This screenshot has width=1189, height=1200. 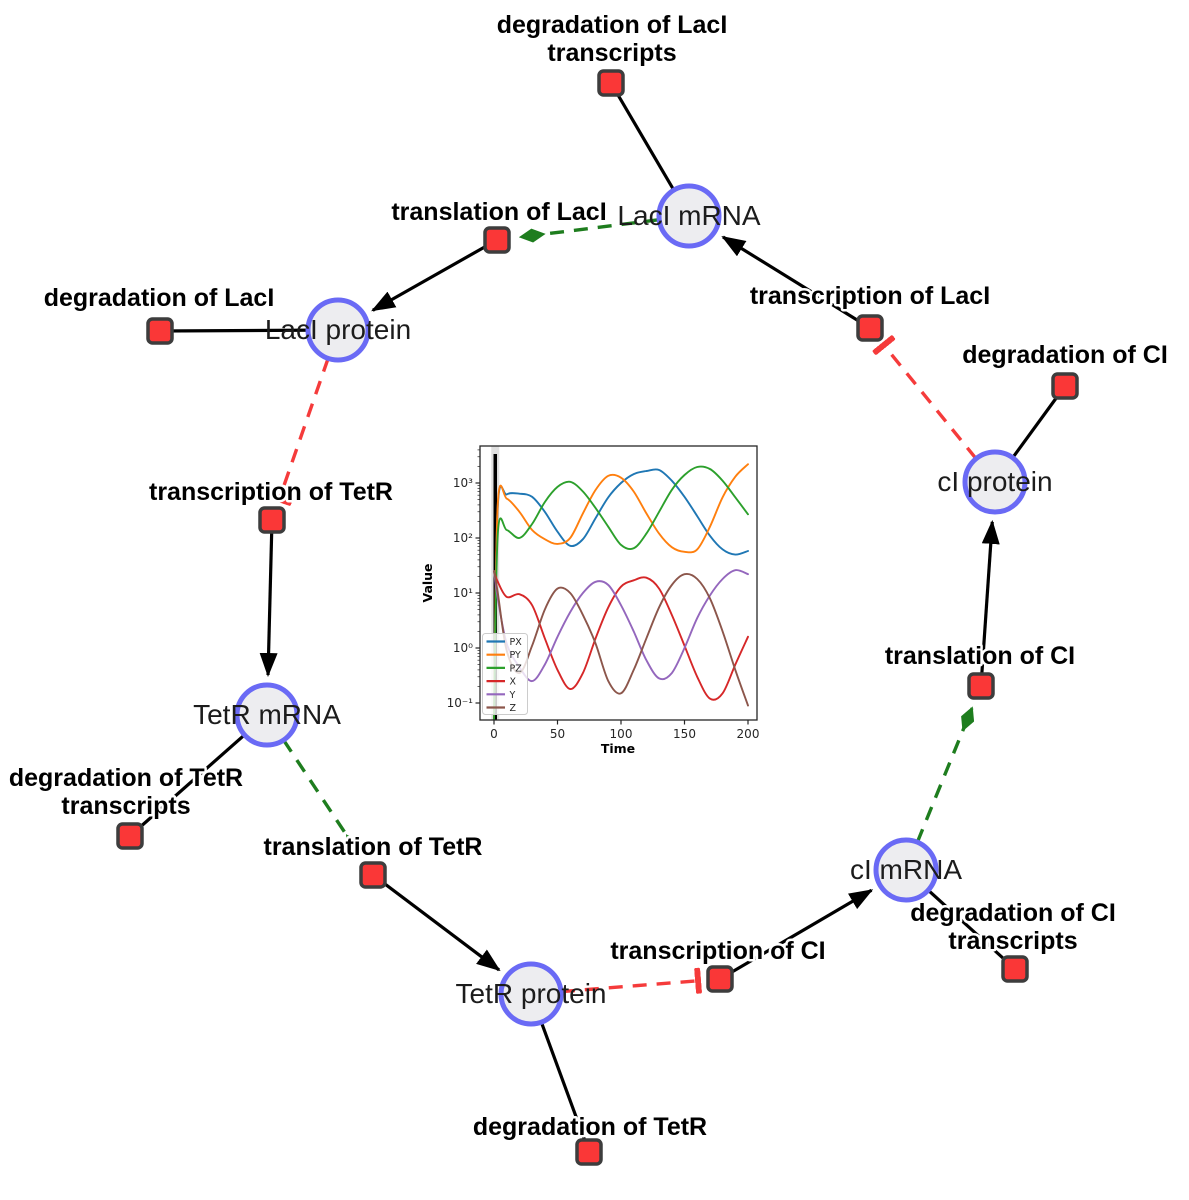 What do you see at coordinates (126, 778) in the screenshot?
I see `reaction-label-deg_tetr_tx: degradation of TetR` at bounding box center [126, 778].